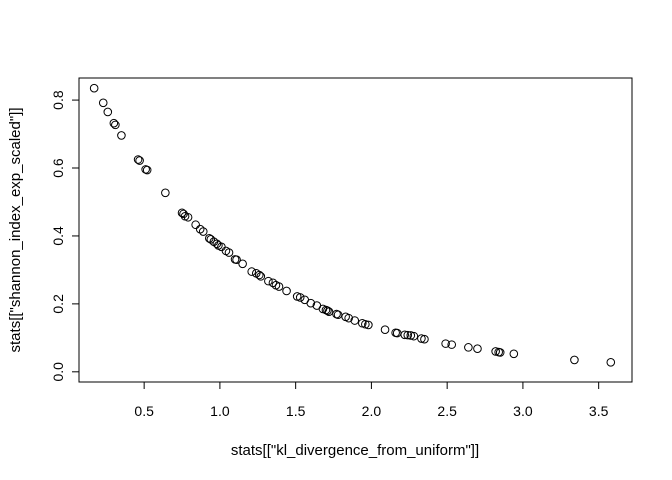 The height and width of the screenshot is (480, 672). What do you see at coordinates (371, 400) in the screenshot?
I see `x-axis: 0.5 1.0 1.5 2.0 2.5 3.0 3.5` at bounding box center [371, 400].